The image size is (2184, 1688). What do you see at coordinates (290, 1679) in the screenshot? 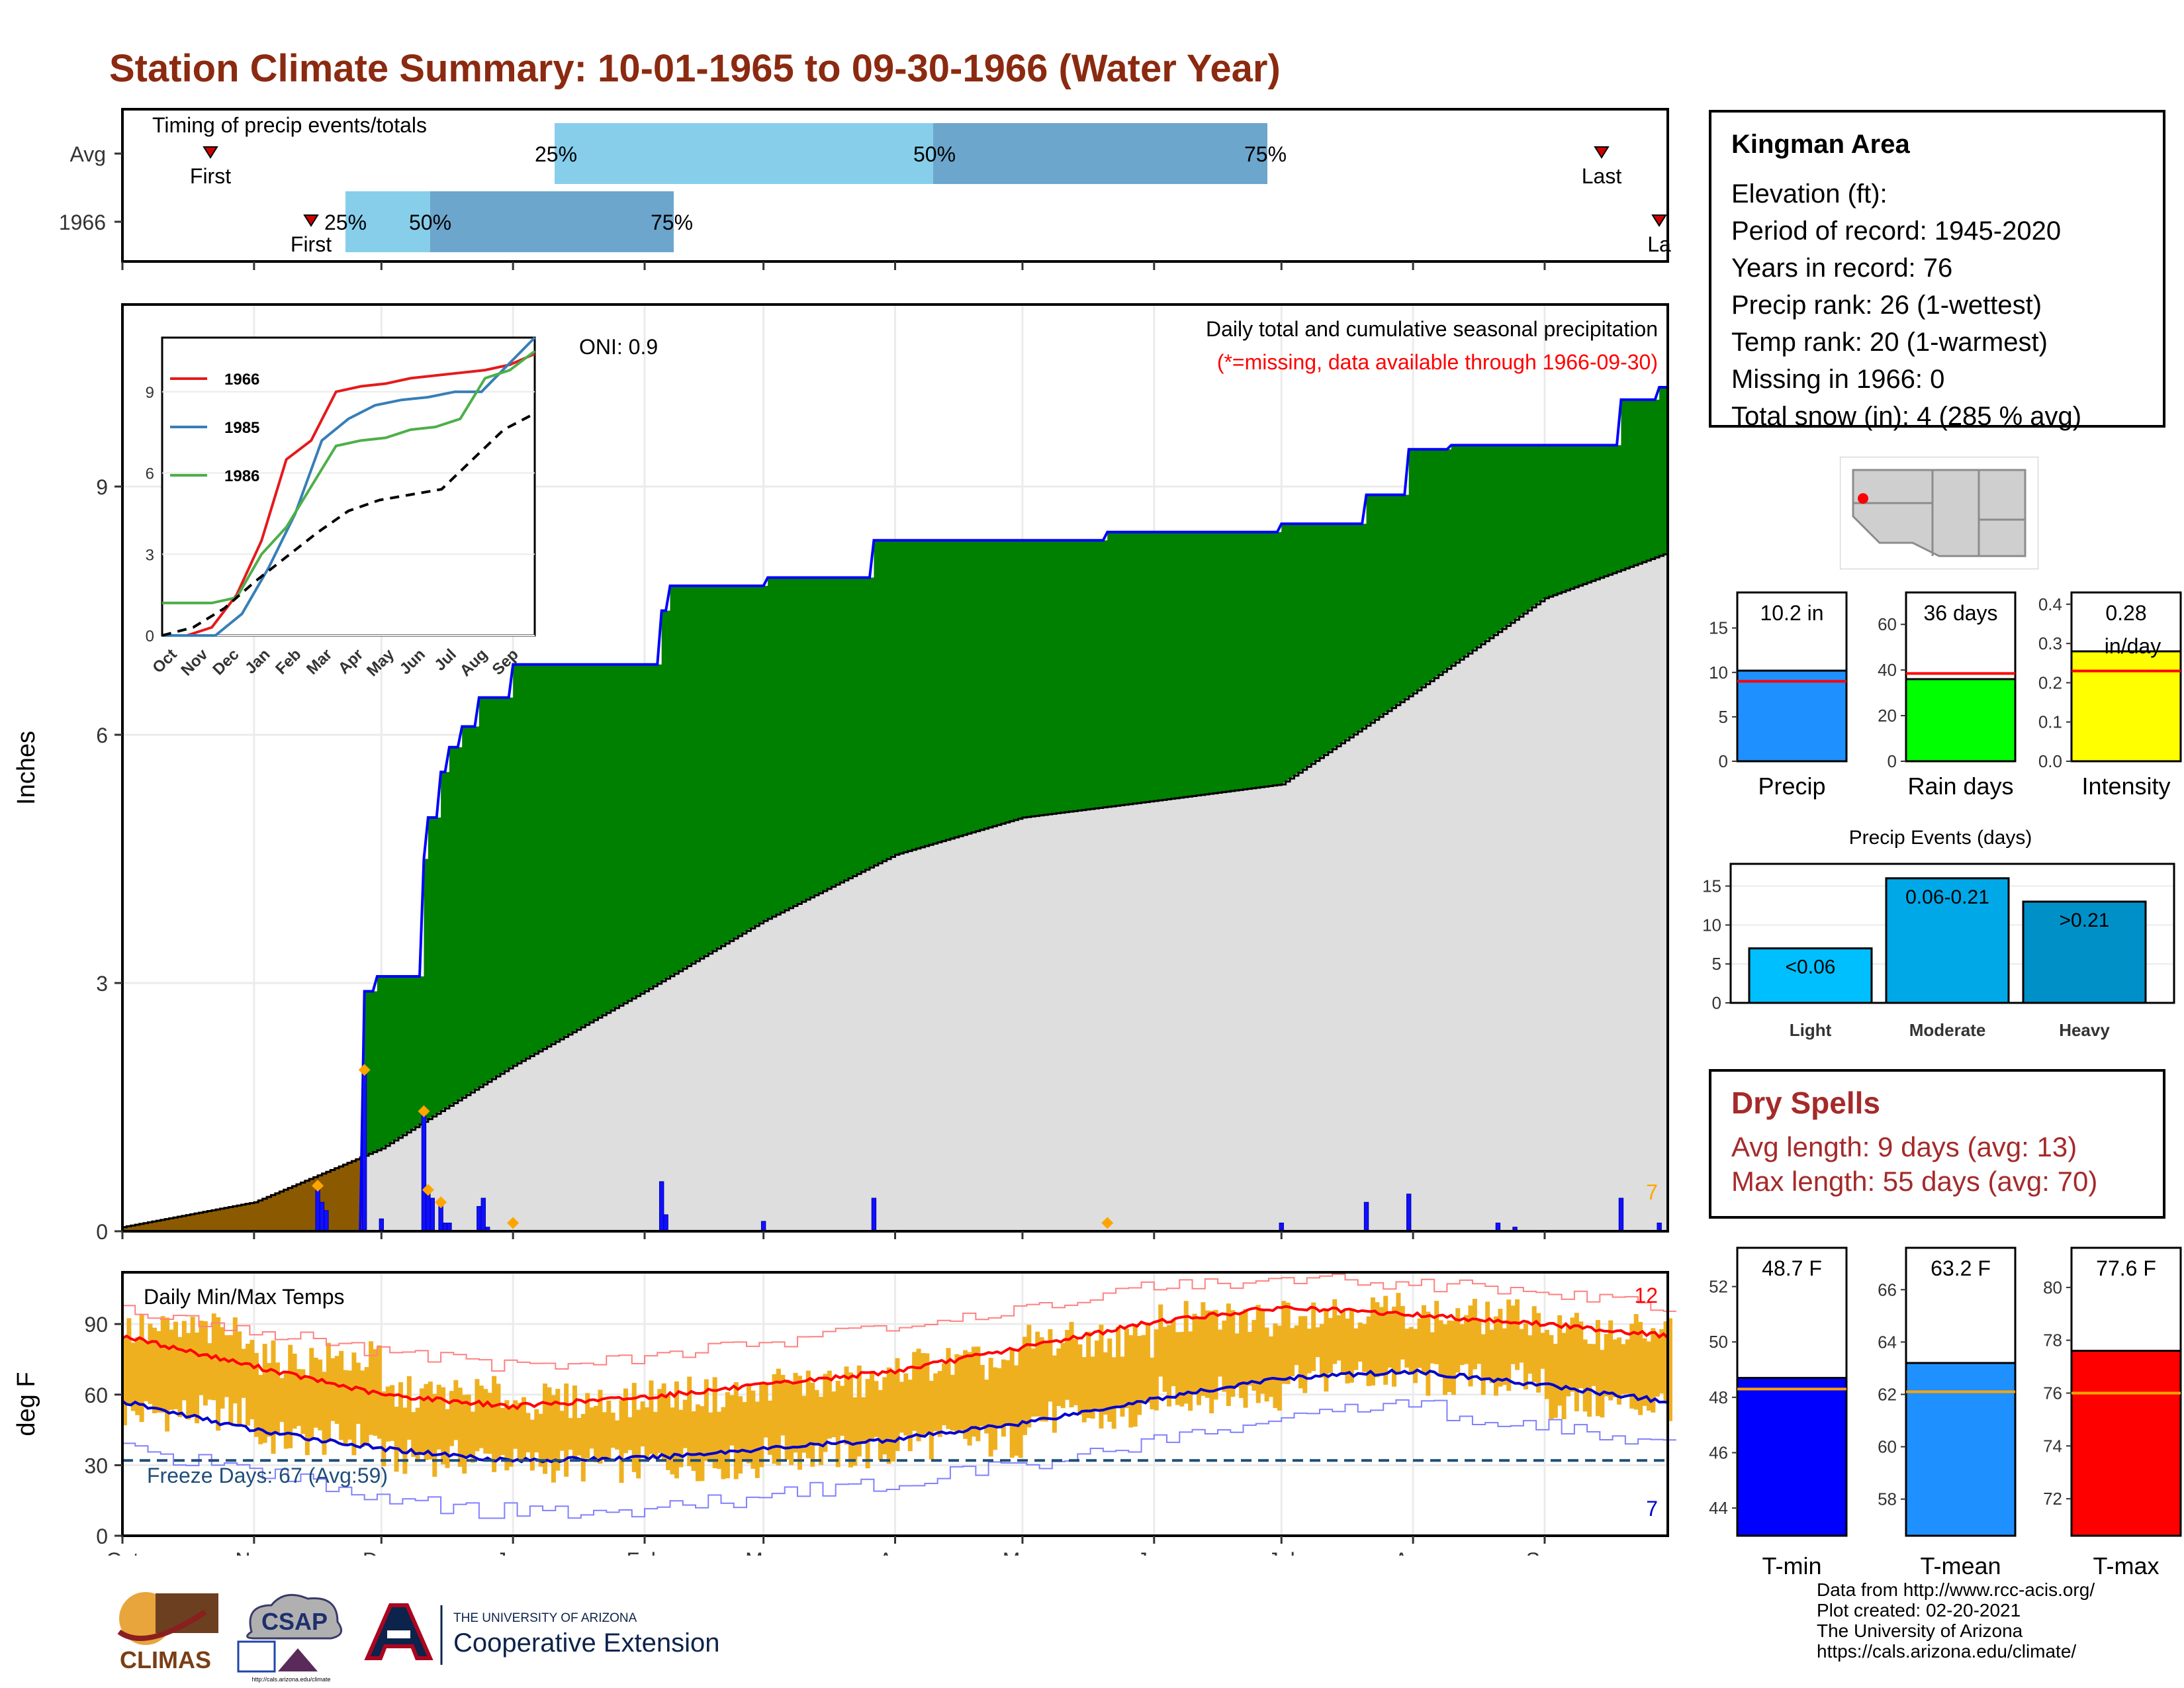
I see `csap-url: http://cals.arizona.edu/climate` at bounding box center [290, 1679].